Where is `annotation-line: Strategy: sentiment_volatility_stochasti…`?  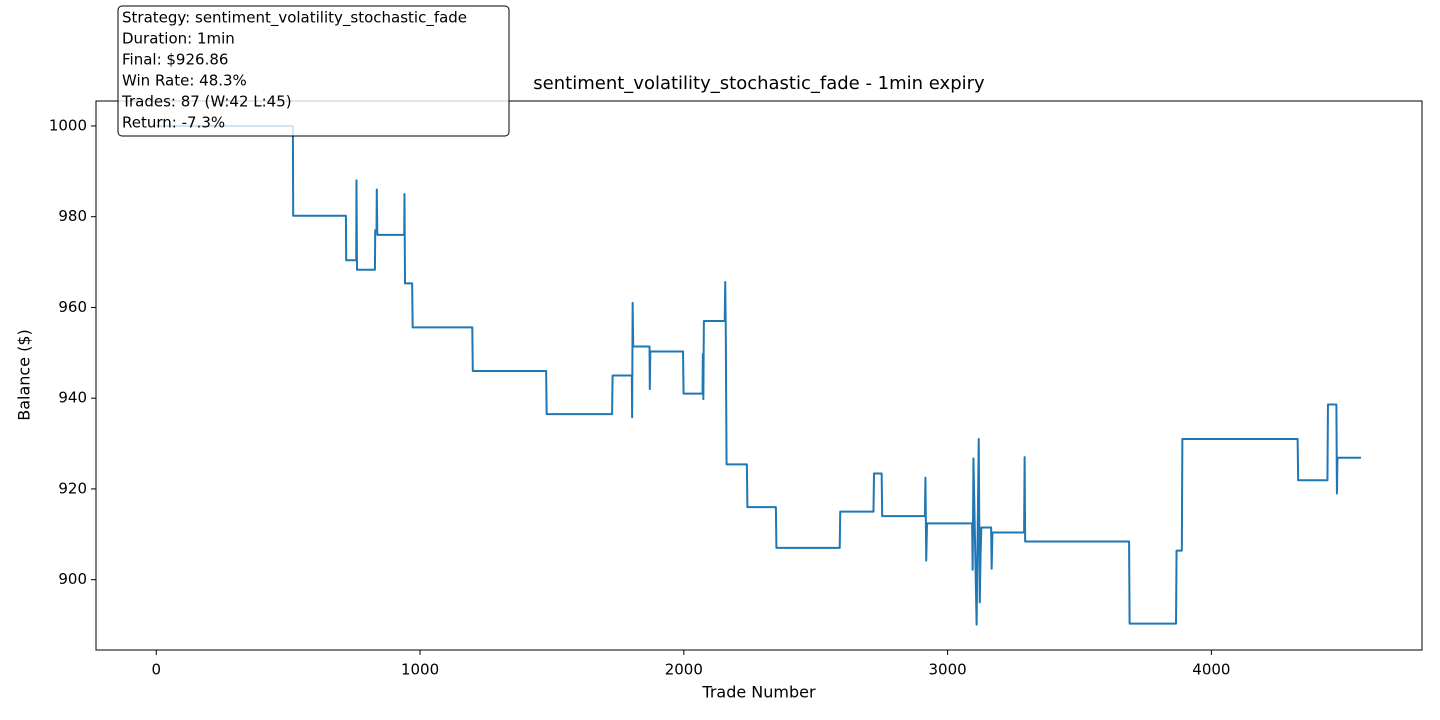
annotation-line: Strategy: sentiment_volatility_stochasti… is located at coordinates (294, 18).